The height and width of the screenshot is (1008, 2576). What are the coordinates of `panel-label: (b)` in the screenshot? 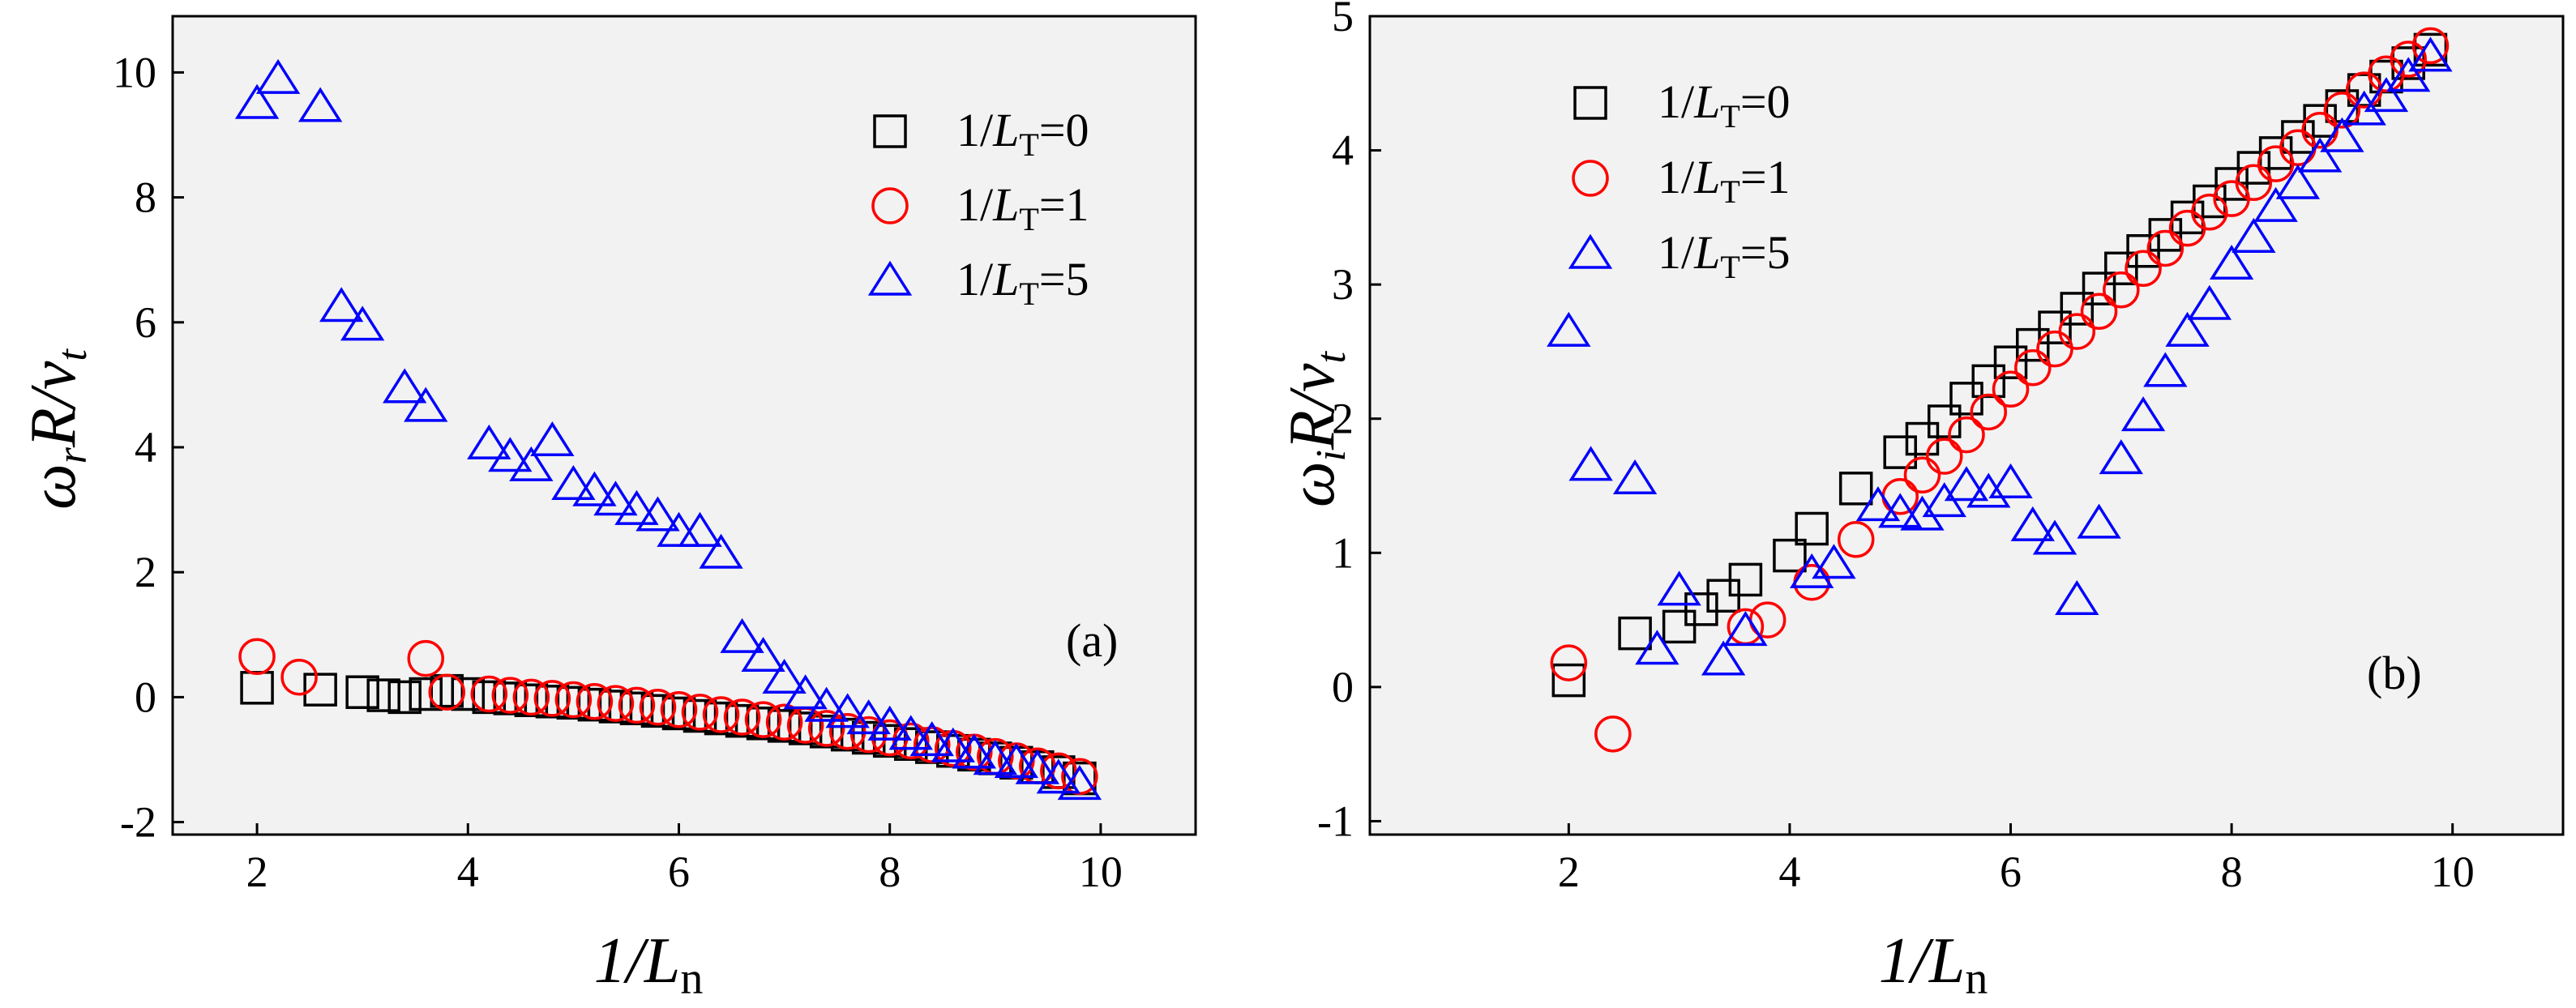 It's located at (2394, 673).